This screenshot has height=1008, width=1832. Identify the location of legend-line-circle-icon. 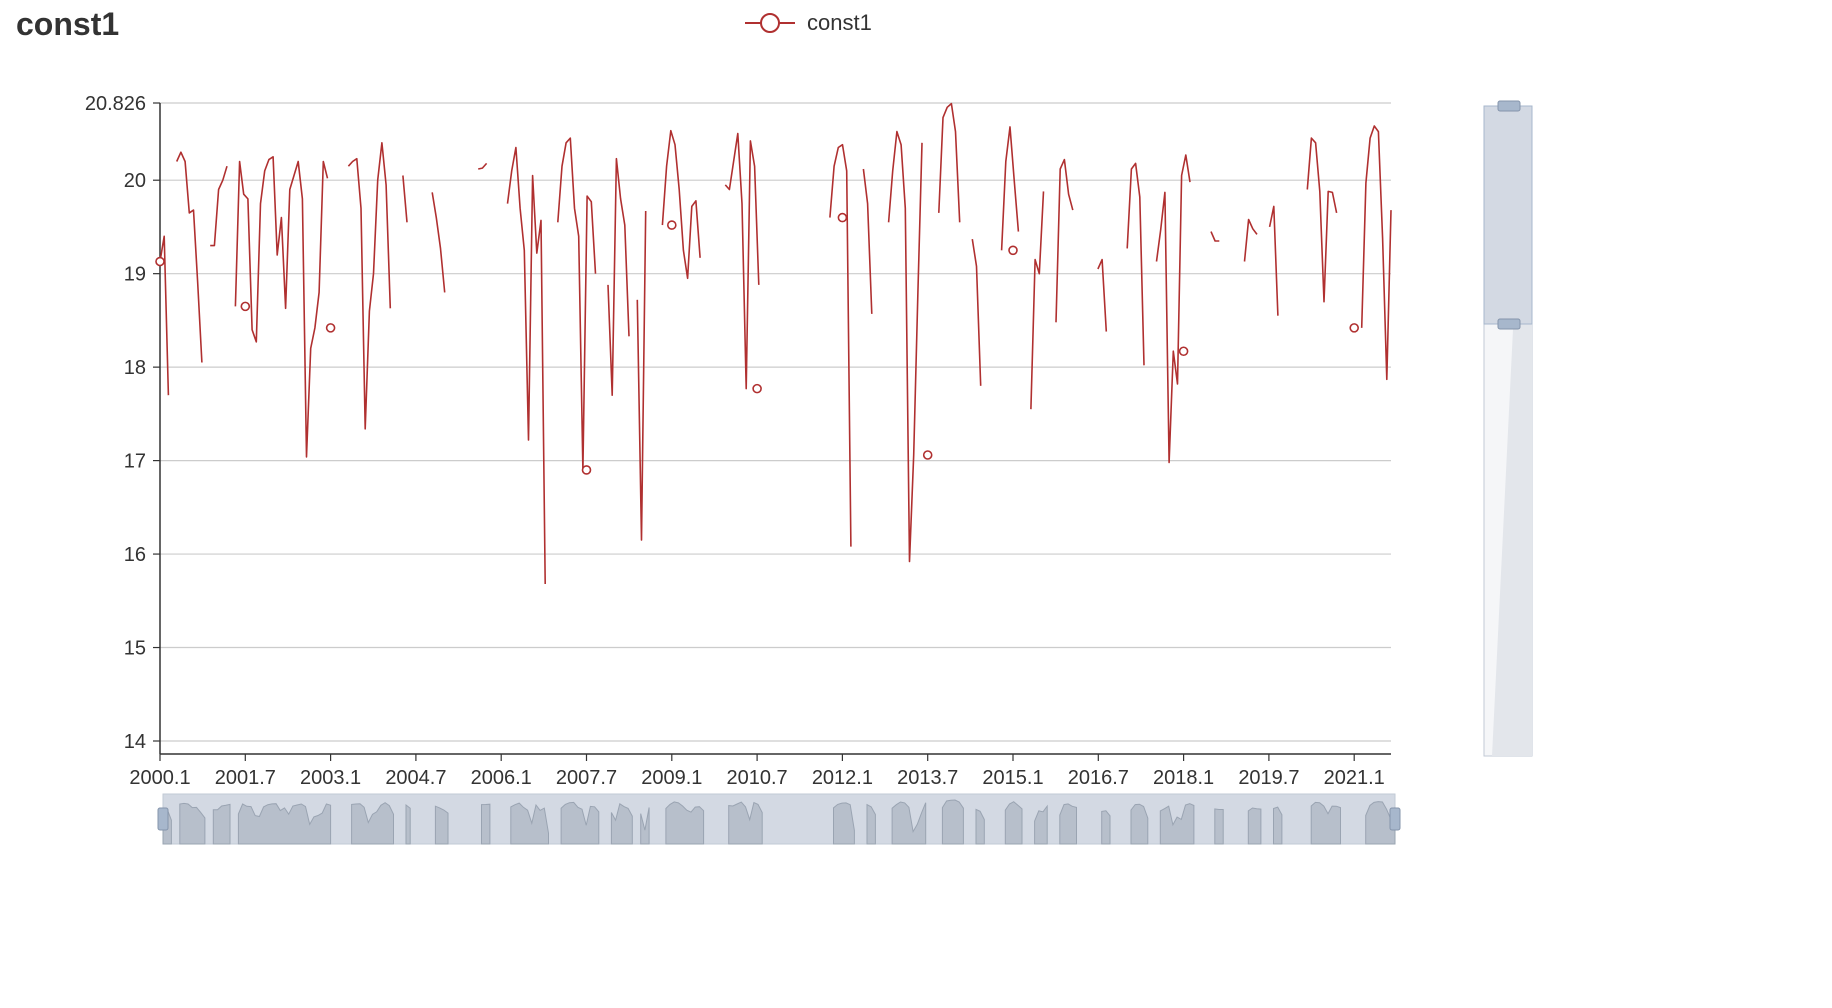
(770, 23).